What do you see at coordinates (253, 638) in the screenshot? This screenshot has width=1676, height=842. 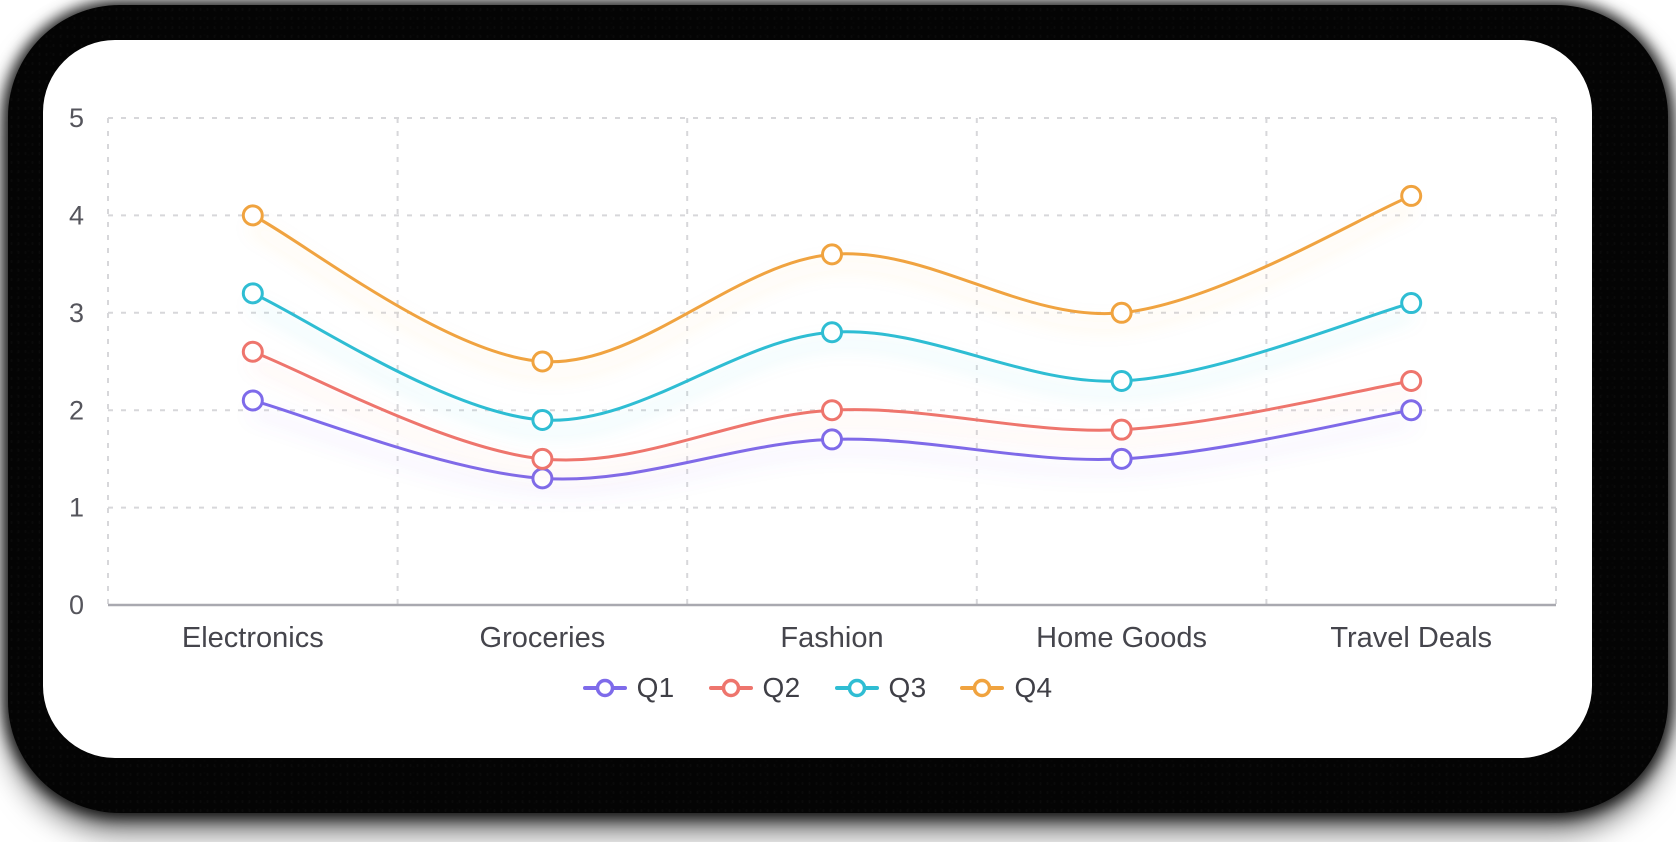 I see `x-category-label: Electronics` at bounding box center [253, 638].